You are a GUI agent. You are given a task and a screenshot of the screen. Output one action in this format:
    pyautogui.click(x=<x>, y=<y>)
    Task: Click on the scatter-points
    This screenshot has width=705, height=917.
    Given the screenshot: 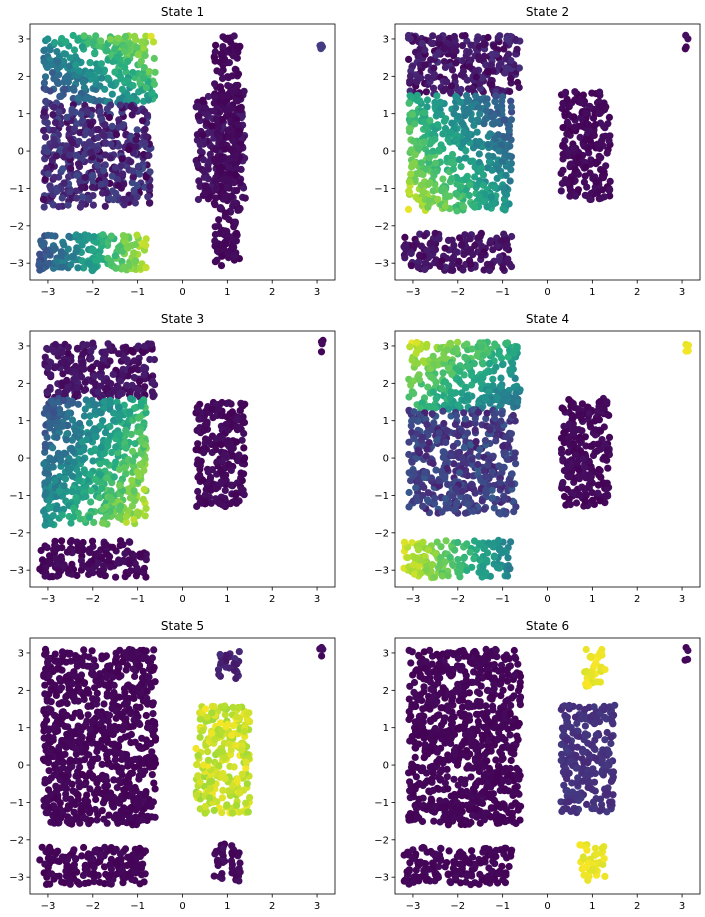 What is the action you would take?
    pyautogui.click(x=180, y=153)
    